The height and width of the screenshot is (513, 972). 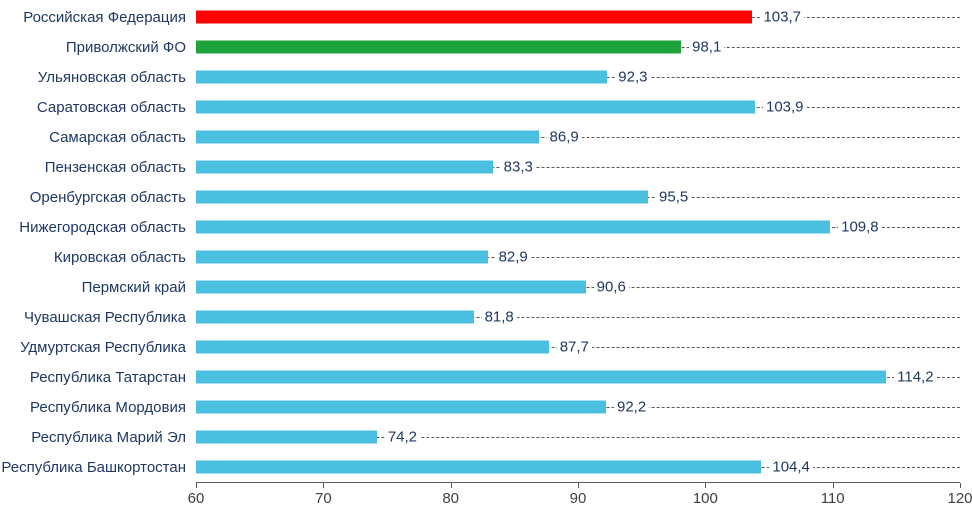 What do you see at coordinates (674, 197) in the screenshot?
I see `value-label: 95,5` at bounding box center [674, 197].